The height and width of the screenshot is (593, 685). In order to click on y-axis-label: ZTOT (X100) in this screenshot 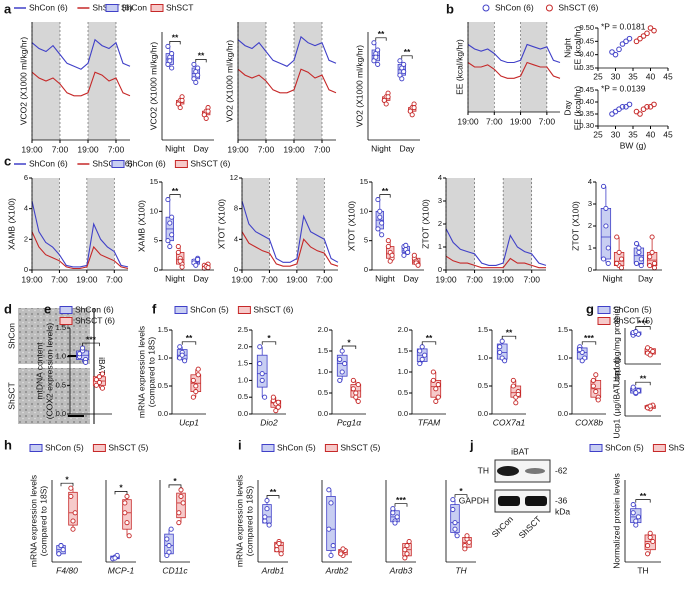, I will do `click(425, 224)`.